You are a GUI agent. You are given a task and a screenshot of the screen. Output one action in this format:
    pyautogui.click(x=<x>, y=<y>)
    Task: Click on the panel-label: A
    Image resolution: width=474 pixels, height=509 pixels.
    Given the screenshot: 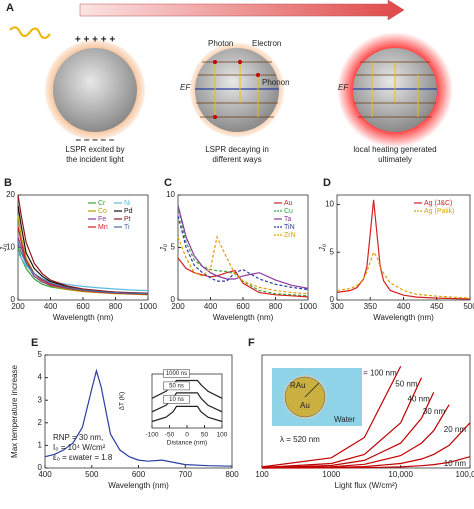 What is the action you would take?
    pyautogui.click(x=10, y=8)
    